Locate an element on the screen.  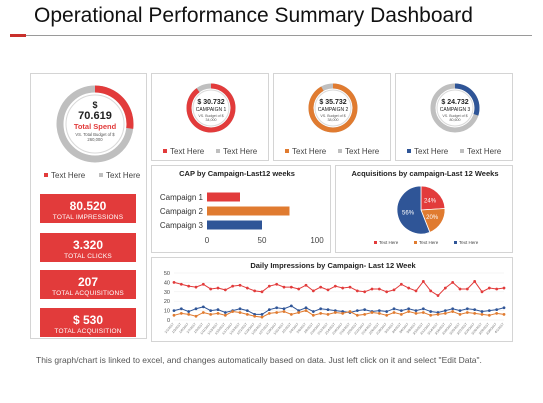
gauge-value: $ 30.732 is located at coordinates (210, 102).